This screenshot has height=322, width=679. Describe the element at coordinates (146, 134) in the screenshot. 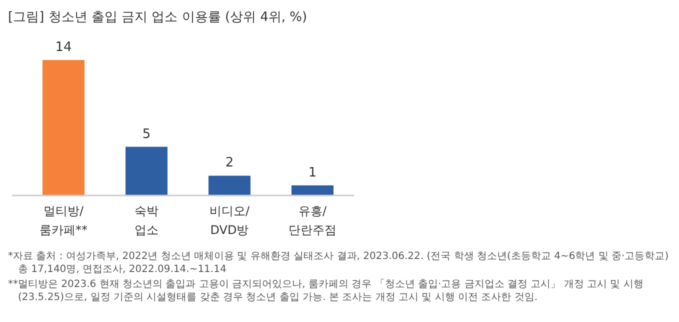

I see `data-label: 5` at that location.